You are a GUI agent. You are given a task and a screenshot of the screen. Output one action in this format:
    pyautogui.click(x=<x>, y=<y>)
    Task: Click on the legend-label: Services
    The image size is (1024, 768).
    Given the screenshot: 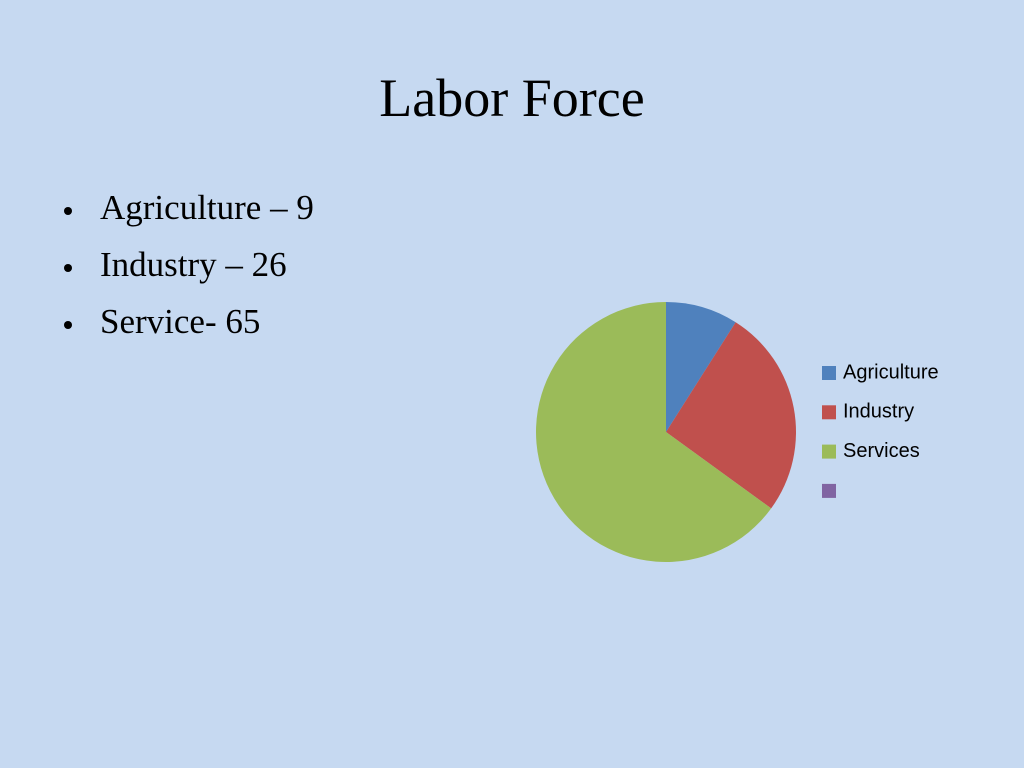 What is the action you would take?
    pyautogui.click(x=881, y=451)
    